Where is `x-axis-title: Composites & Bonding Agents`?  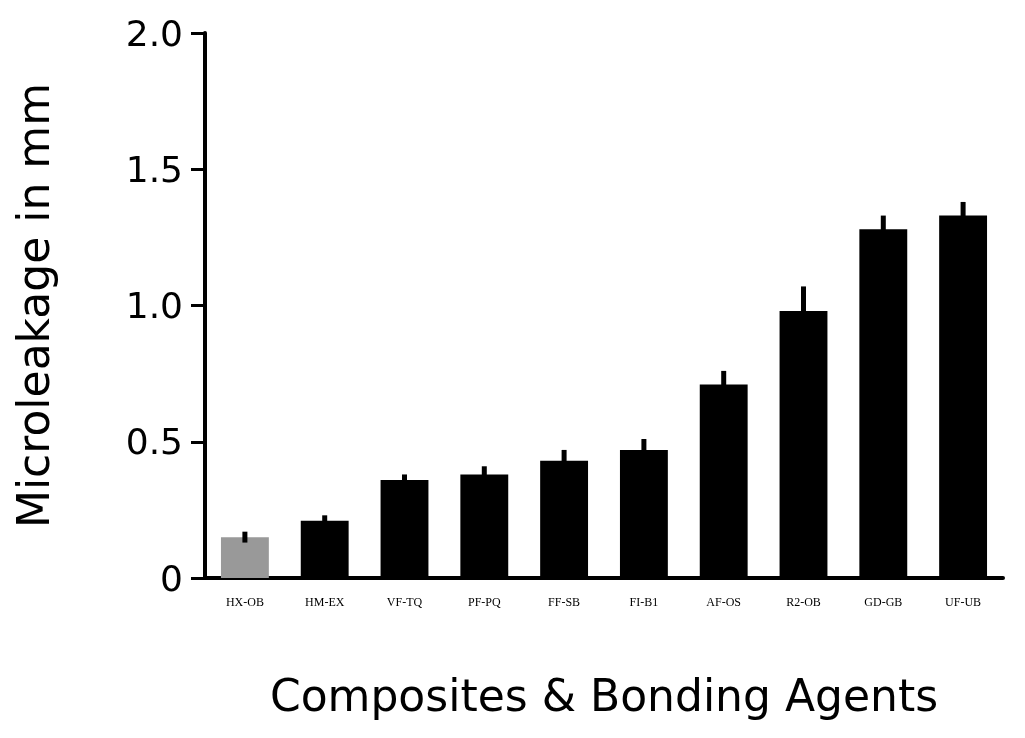 x-axis-title: Composites & Bonding Agents is located at coordinates (604, 695).